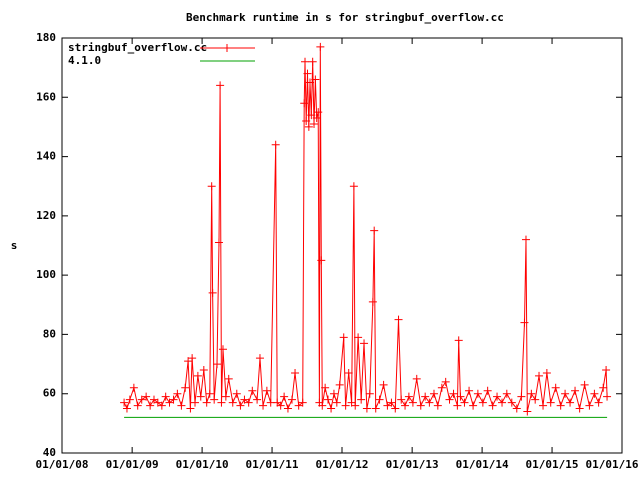 This screenshot has width=640, height=480. I want to click on y-tick-label: 60, so click(49, 393).